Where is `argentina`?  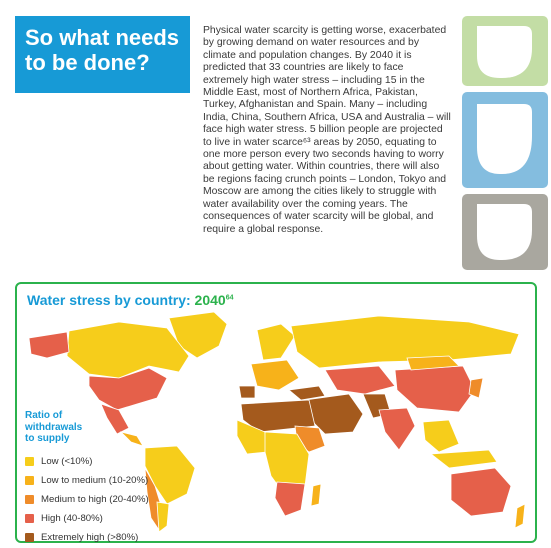
argentina is located at coordinates (163, 517).